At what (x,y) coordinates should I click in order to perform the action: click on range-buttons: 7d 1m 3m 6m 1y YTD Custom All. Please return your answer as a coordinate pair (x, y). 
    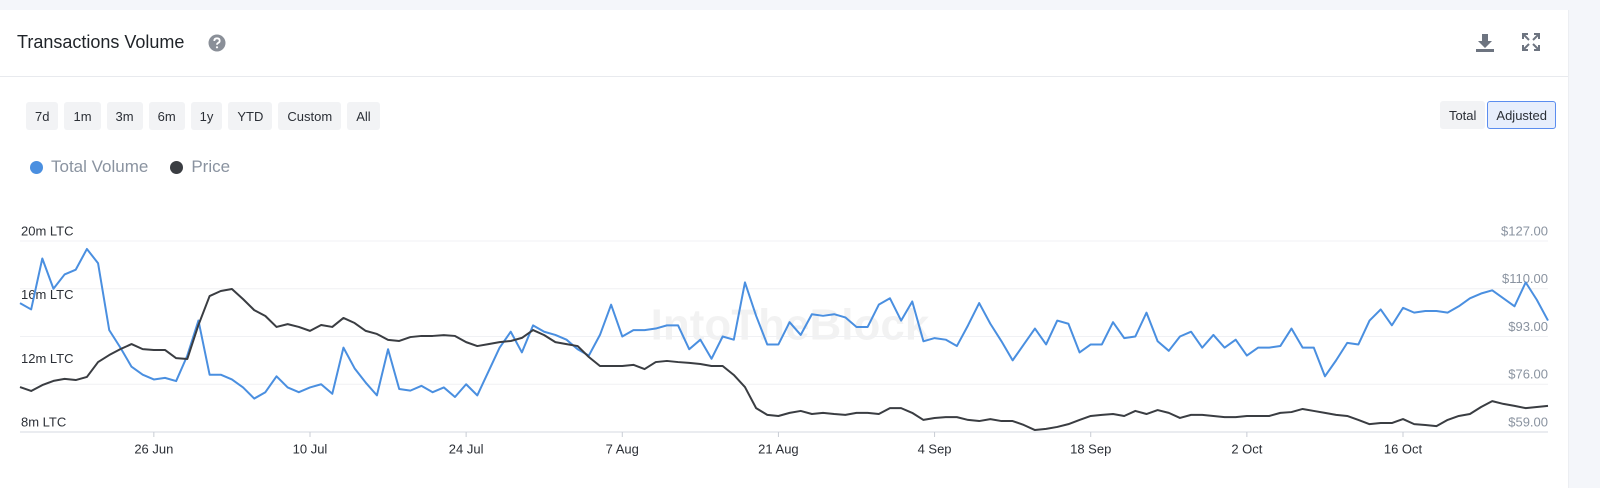
    Looking at the image, I should click on (203, 116).